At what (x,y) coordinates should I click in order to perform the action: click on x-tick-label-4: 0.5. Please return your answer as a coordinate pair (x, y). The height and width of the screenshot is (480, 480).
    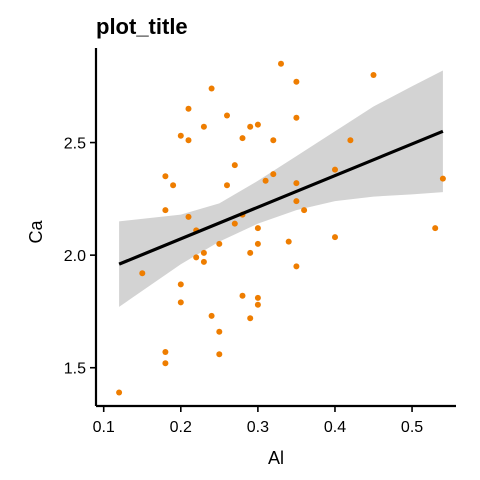
    Looking at the image, I should click on (412, 427).